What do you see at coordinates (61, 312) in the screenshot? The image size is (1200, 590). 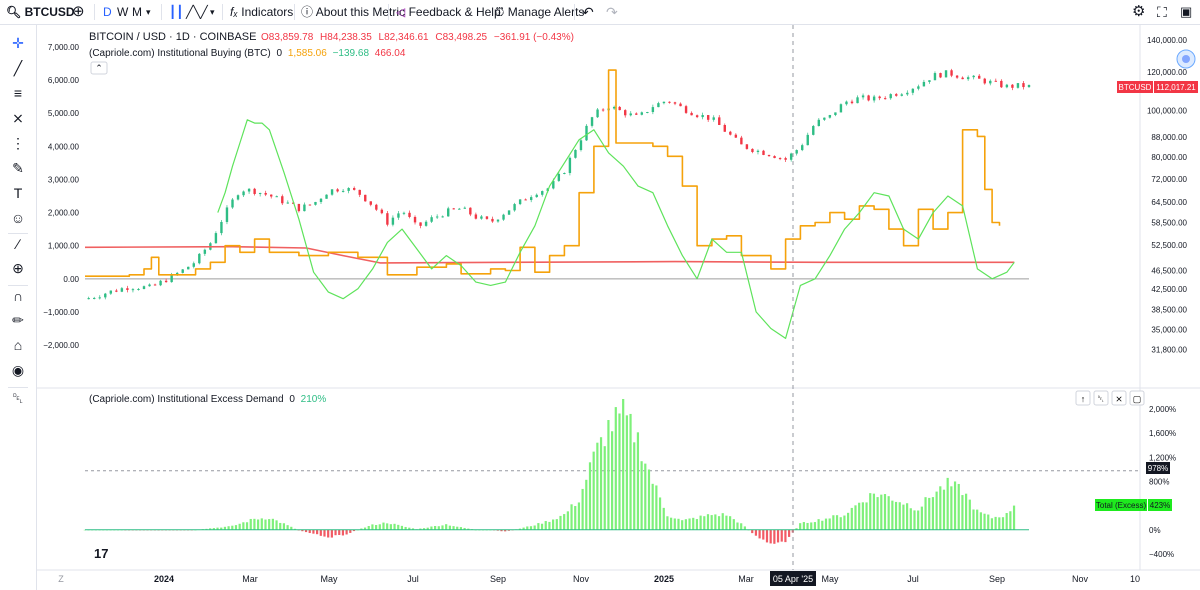 I see `left-axis-tick: −1,000.00` at bounding box center [61, 312].